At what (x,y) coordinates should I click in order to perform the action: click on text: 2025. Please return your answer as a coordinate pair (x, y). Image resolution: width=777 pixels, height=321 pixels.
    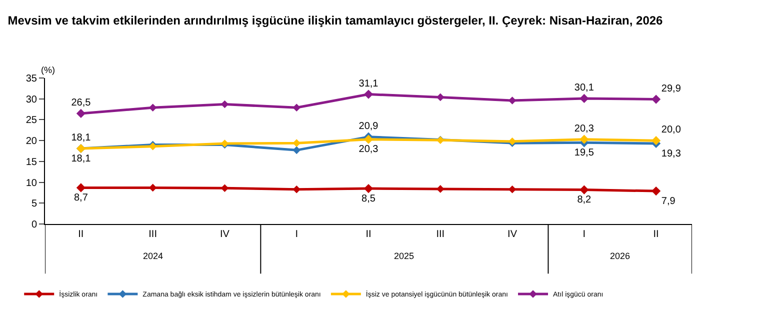
    Looking at the image, I should click on (404, 256).